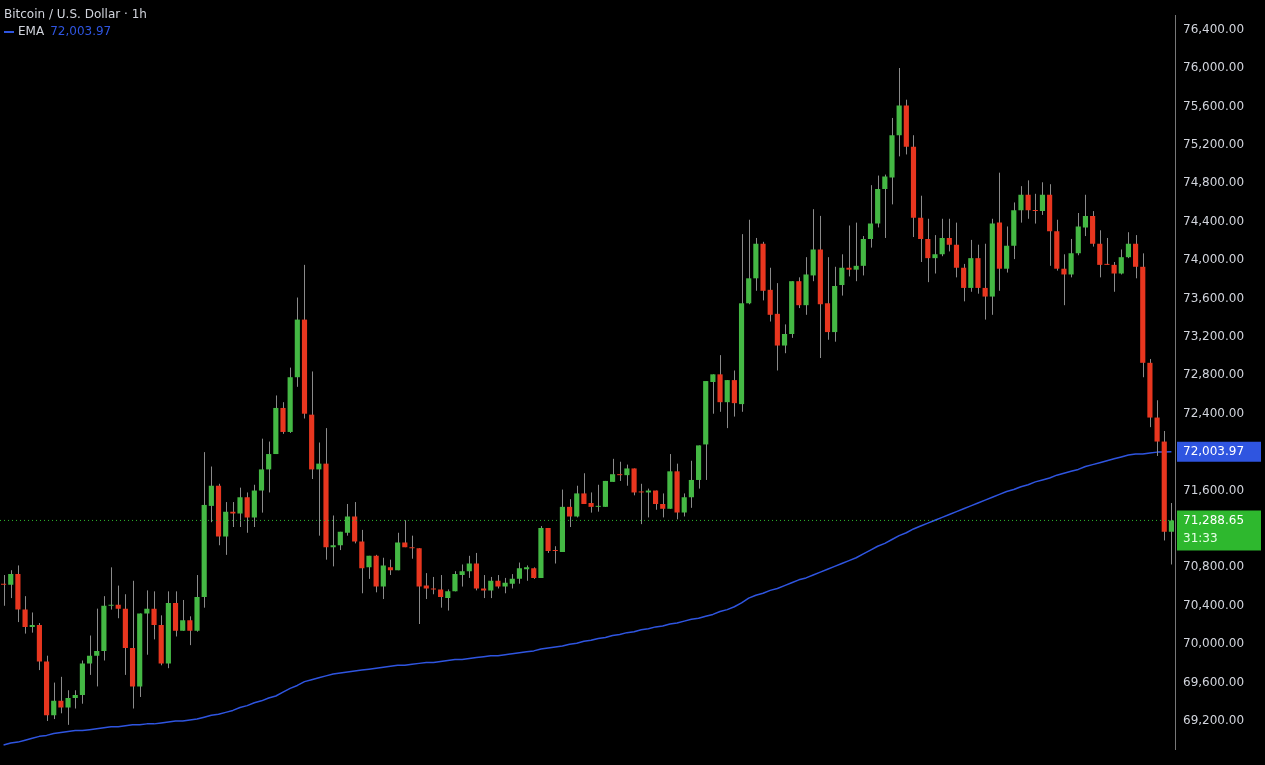 The height and width of the screenshot is (765, 1265). Describe the element at coordinates (1214, 220) in the screenshot. I see `y-tick-label: 74,400.00` at that location.